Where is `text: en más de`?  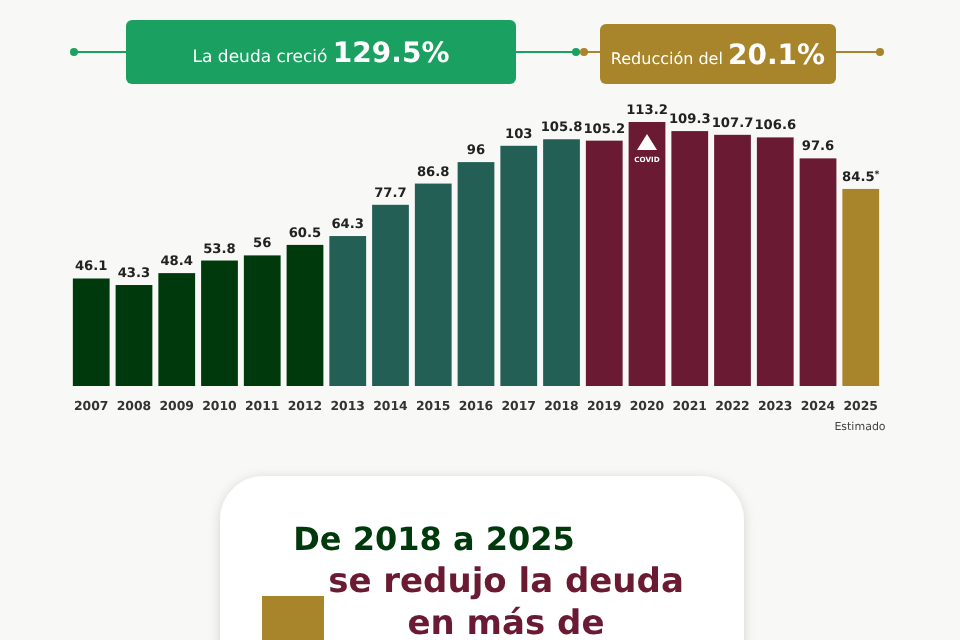 text: en más de is located at coordinates (506, 622).